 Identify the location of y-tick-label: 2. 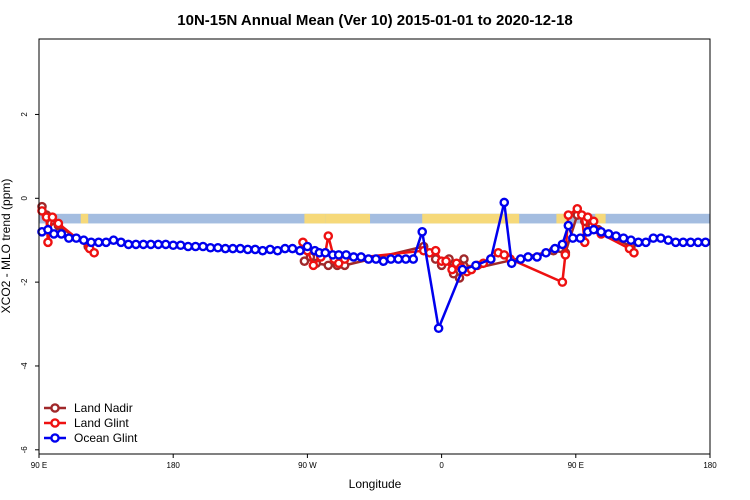
(24, 114).